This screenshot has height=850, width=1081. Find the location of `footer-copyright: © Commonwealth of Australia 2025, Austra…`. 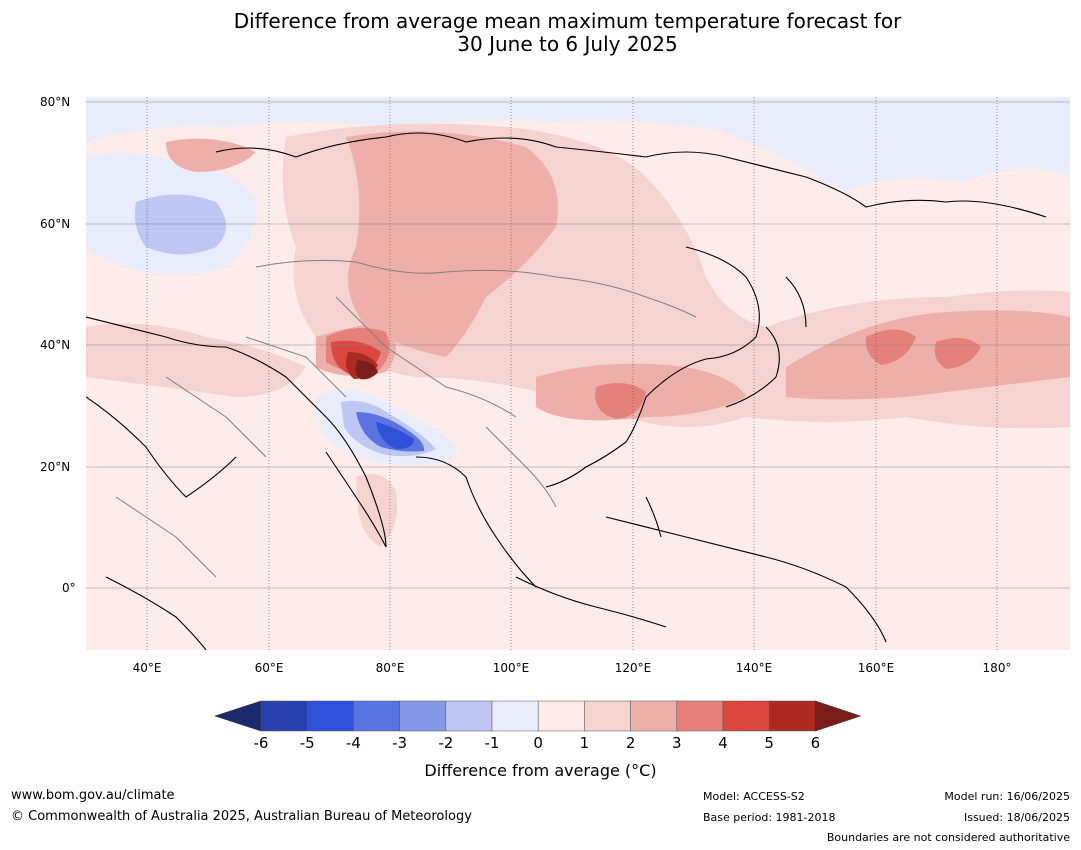

footer-copyright: © Commonwealth of Australia 2025, Austra… is located at coordinates (241, 816).